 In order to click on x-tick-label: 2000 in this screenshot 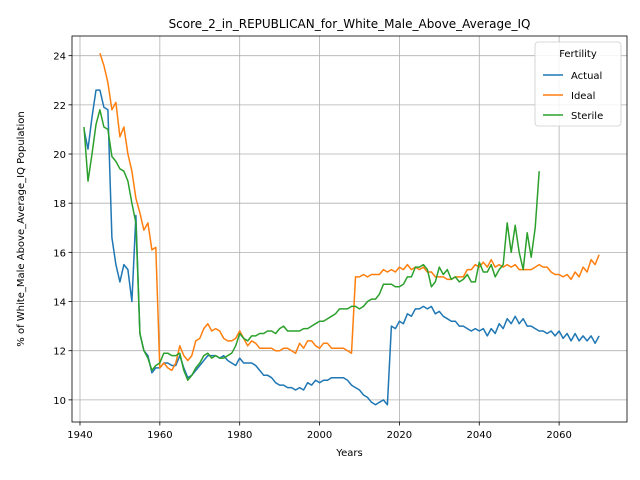, I will do `click(319, 435)`.